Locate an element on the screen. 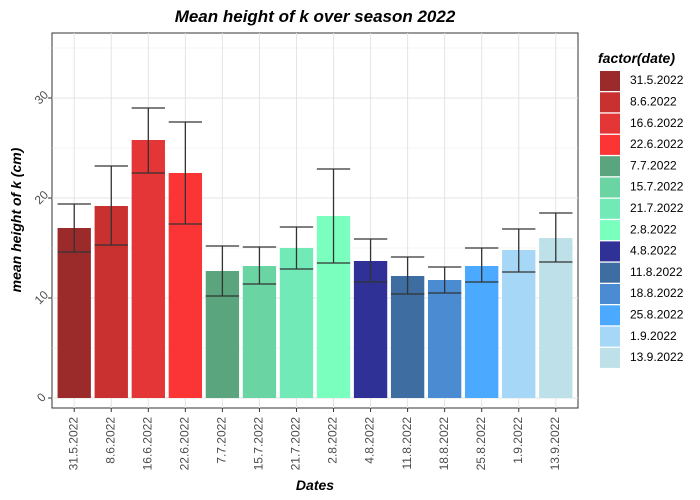 The height and width of the screenshot is (500, 700). legend-item: 25.8.2022 is located at coordinates (642, 315).